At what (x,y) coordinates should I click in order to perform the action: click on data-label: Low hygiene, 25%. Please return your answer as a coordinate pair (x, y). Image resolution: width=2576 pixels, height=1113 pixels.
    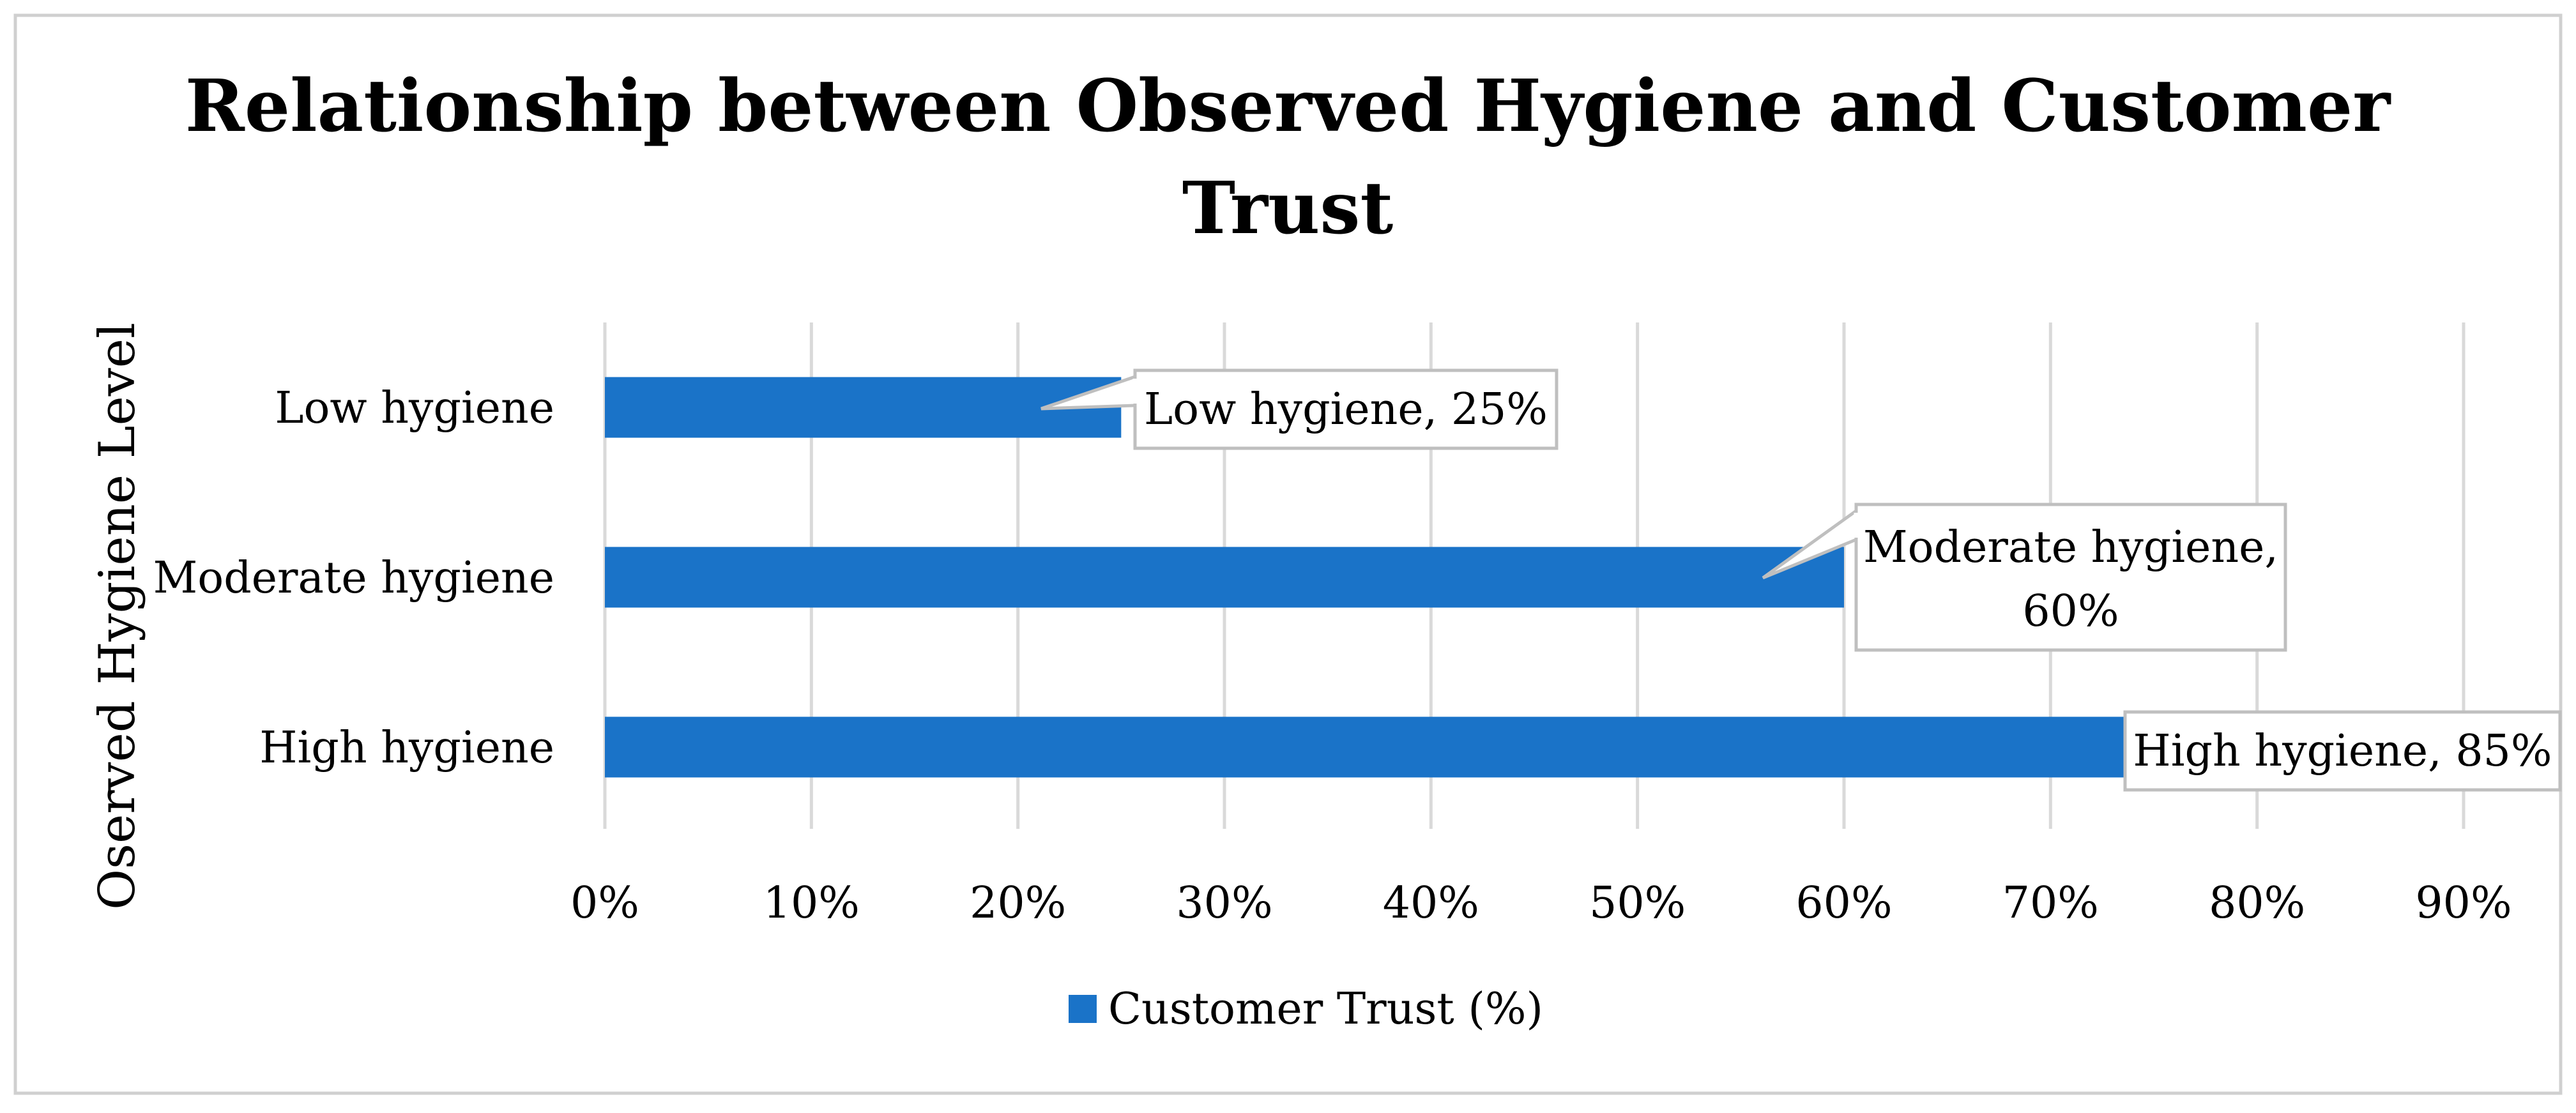
    Looking at the image, I should click on (1346, 409).